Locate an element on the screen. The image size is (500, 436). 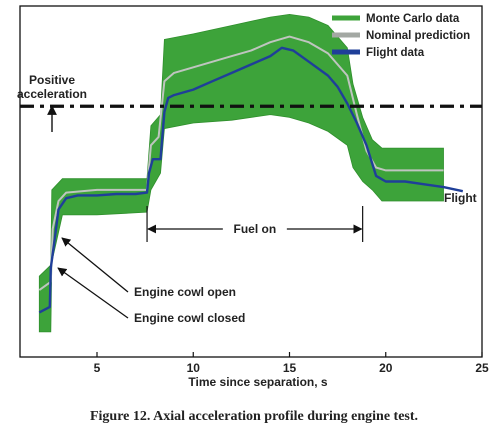
x-tick-label: 10 is located at coordinates (194, 368).